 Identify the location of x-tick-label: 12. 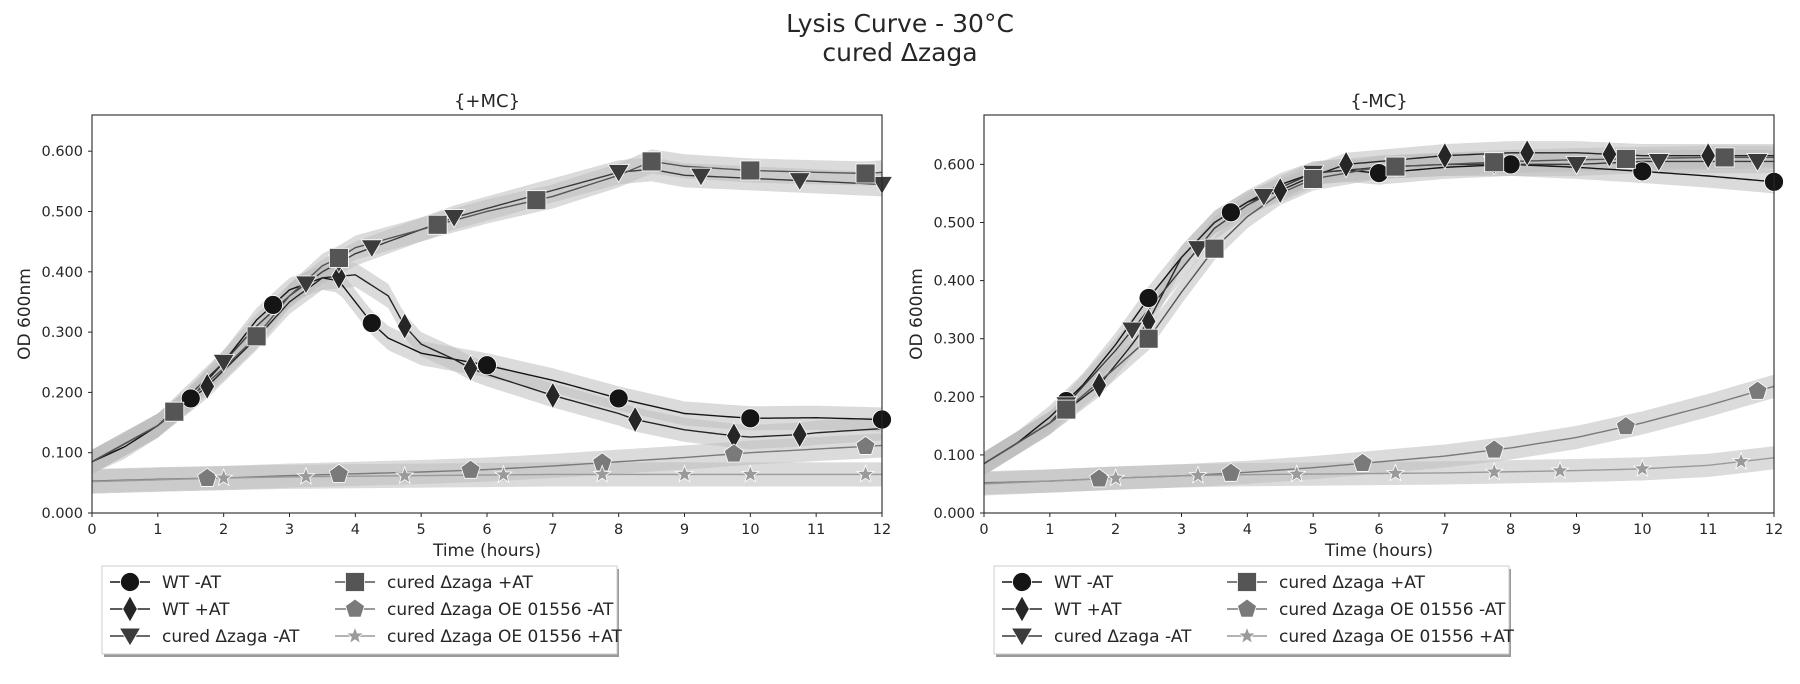
(882, 530).